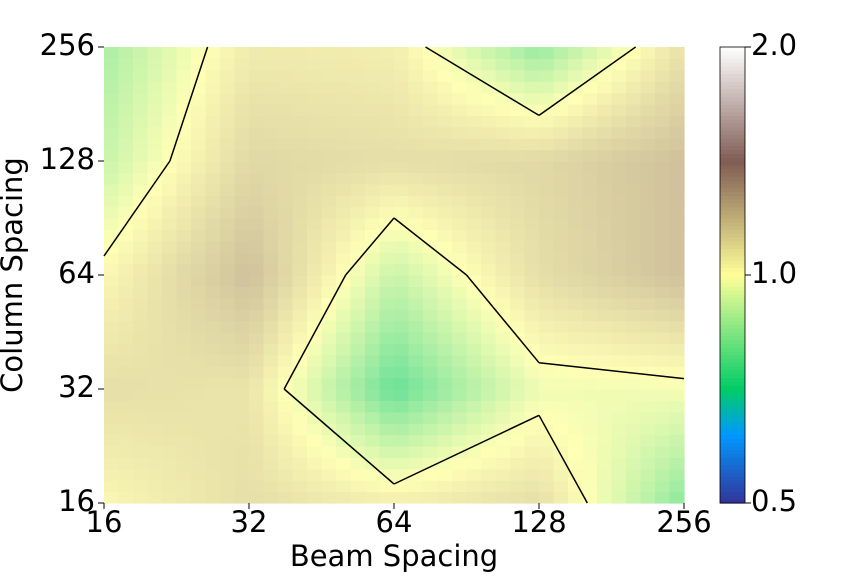 This screenshot has height=576, width=864. Describe the element at coordinates (683, 522) in the screenshot. I see `x-tick-label: 256` at that location.